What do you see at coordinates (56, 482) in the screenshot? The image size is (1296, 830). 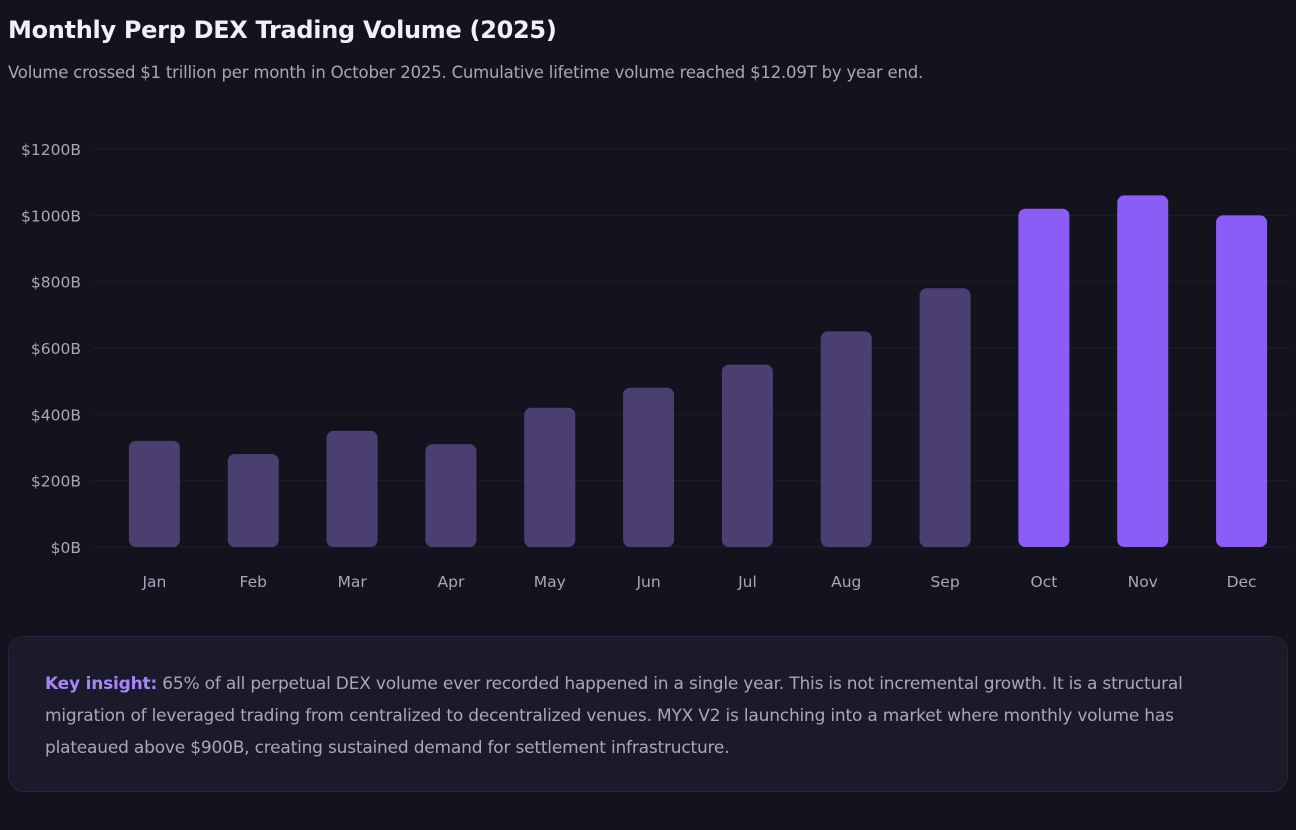 I see `y-tick-label: $200B` at bounding box center [56, 482].